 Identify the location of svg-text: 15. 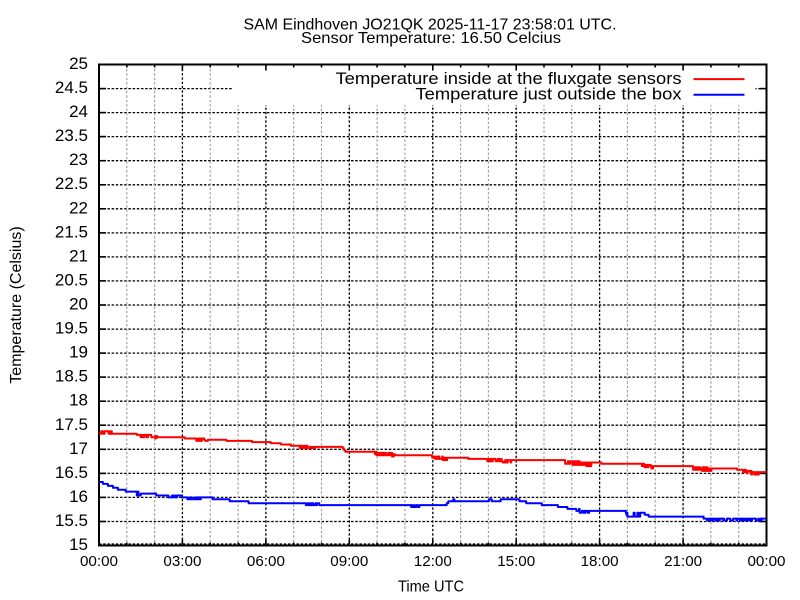
(78, 544).